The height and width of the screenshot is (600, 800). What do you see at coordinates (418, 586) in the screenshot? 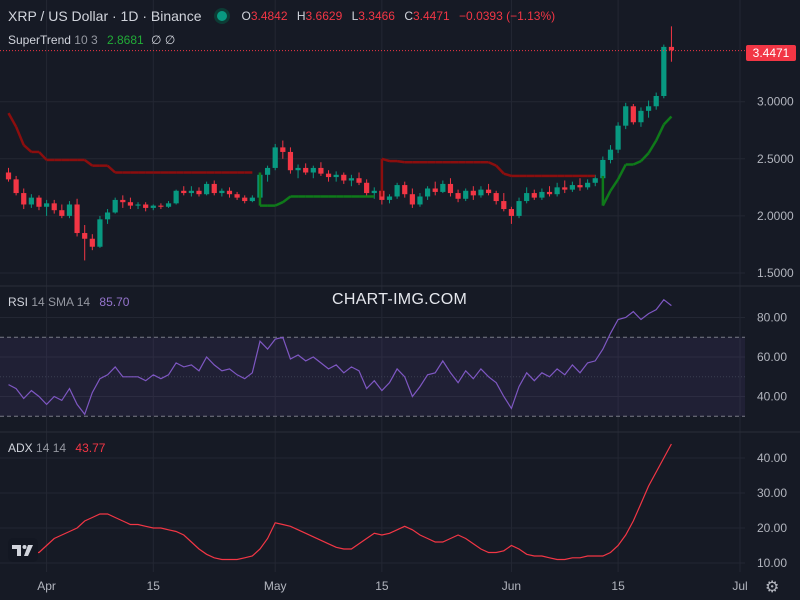
I see `time-axis: Apr15May15Jun15Jul15` at bounding box center [418, 586].